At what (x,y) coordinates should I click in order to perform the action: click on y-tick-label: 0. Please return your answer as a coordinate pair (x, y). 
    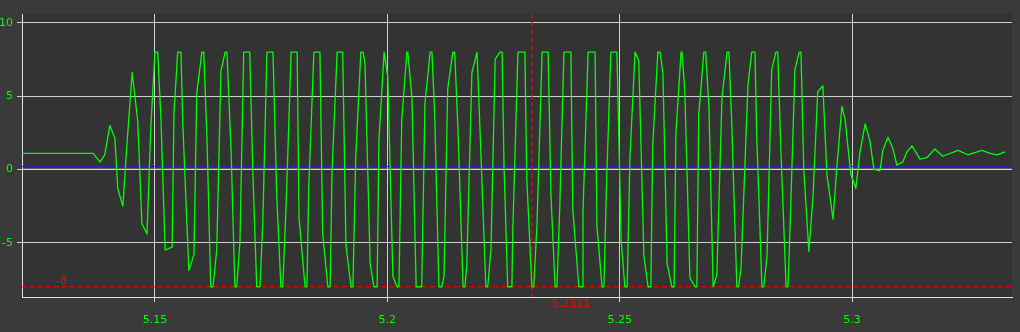
    Looking at the image, I should click on (9, 169).